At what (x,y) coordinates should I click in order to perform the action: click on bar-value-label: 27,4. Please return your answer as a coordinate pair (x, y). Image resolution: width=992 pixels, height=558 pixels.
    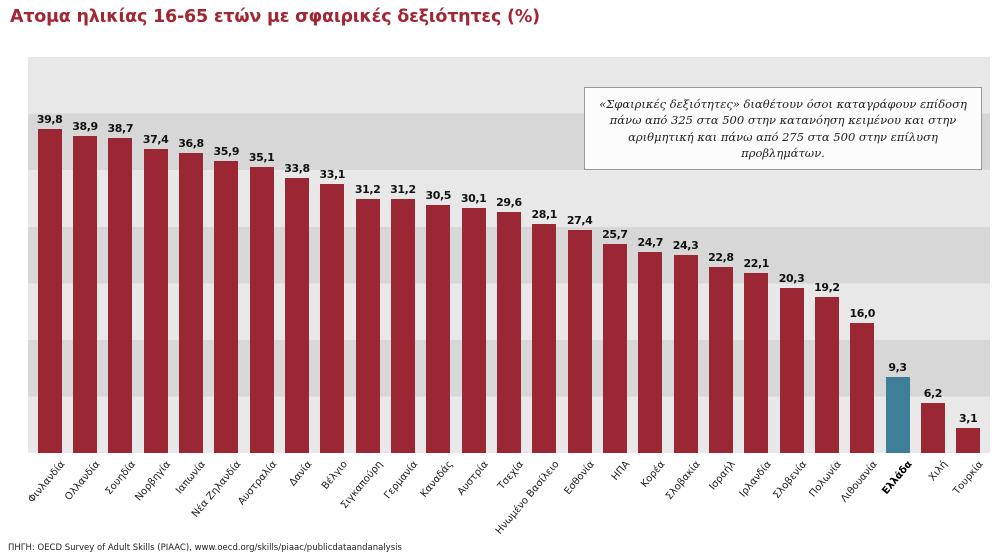
    Looking at the image, I should click on (579, 220).